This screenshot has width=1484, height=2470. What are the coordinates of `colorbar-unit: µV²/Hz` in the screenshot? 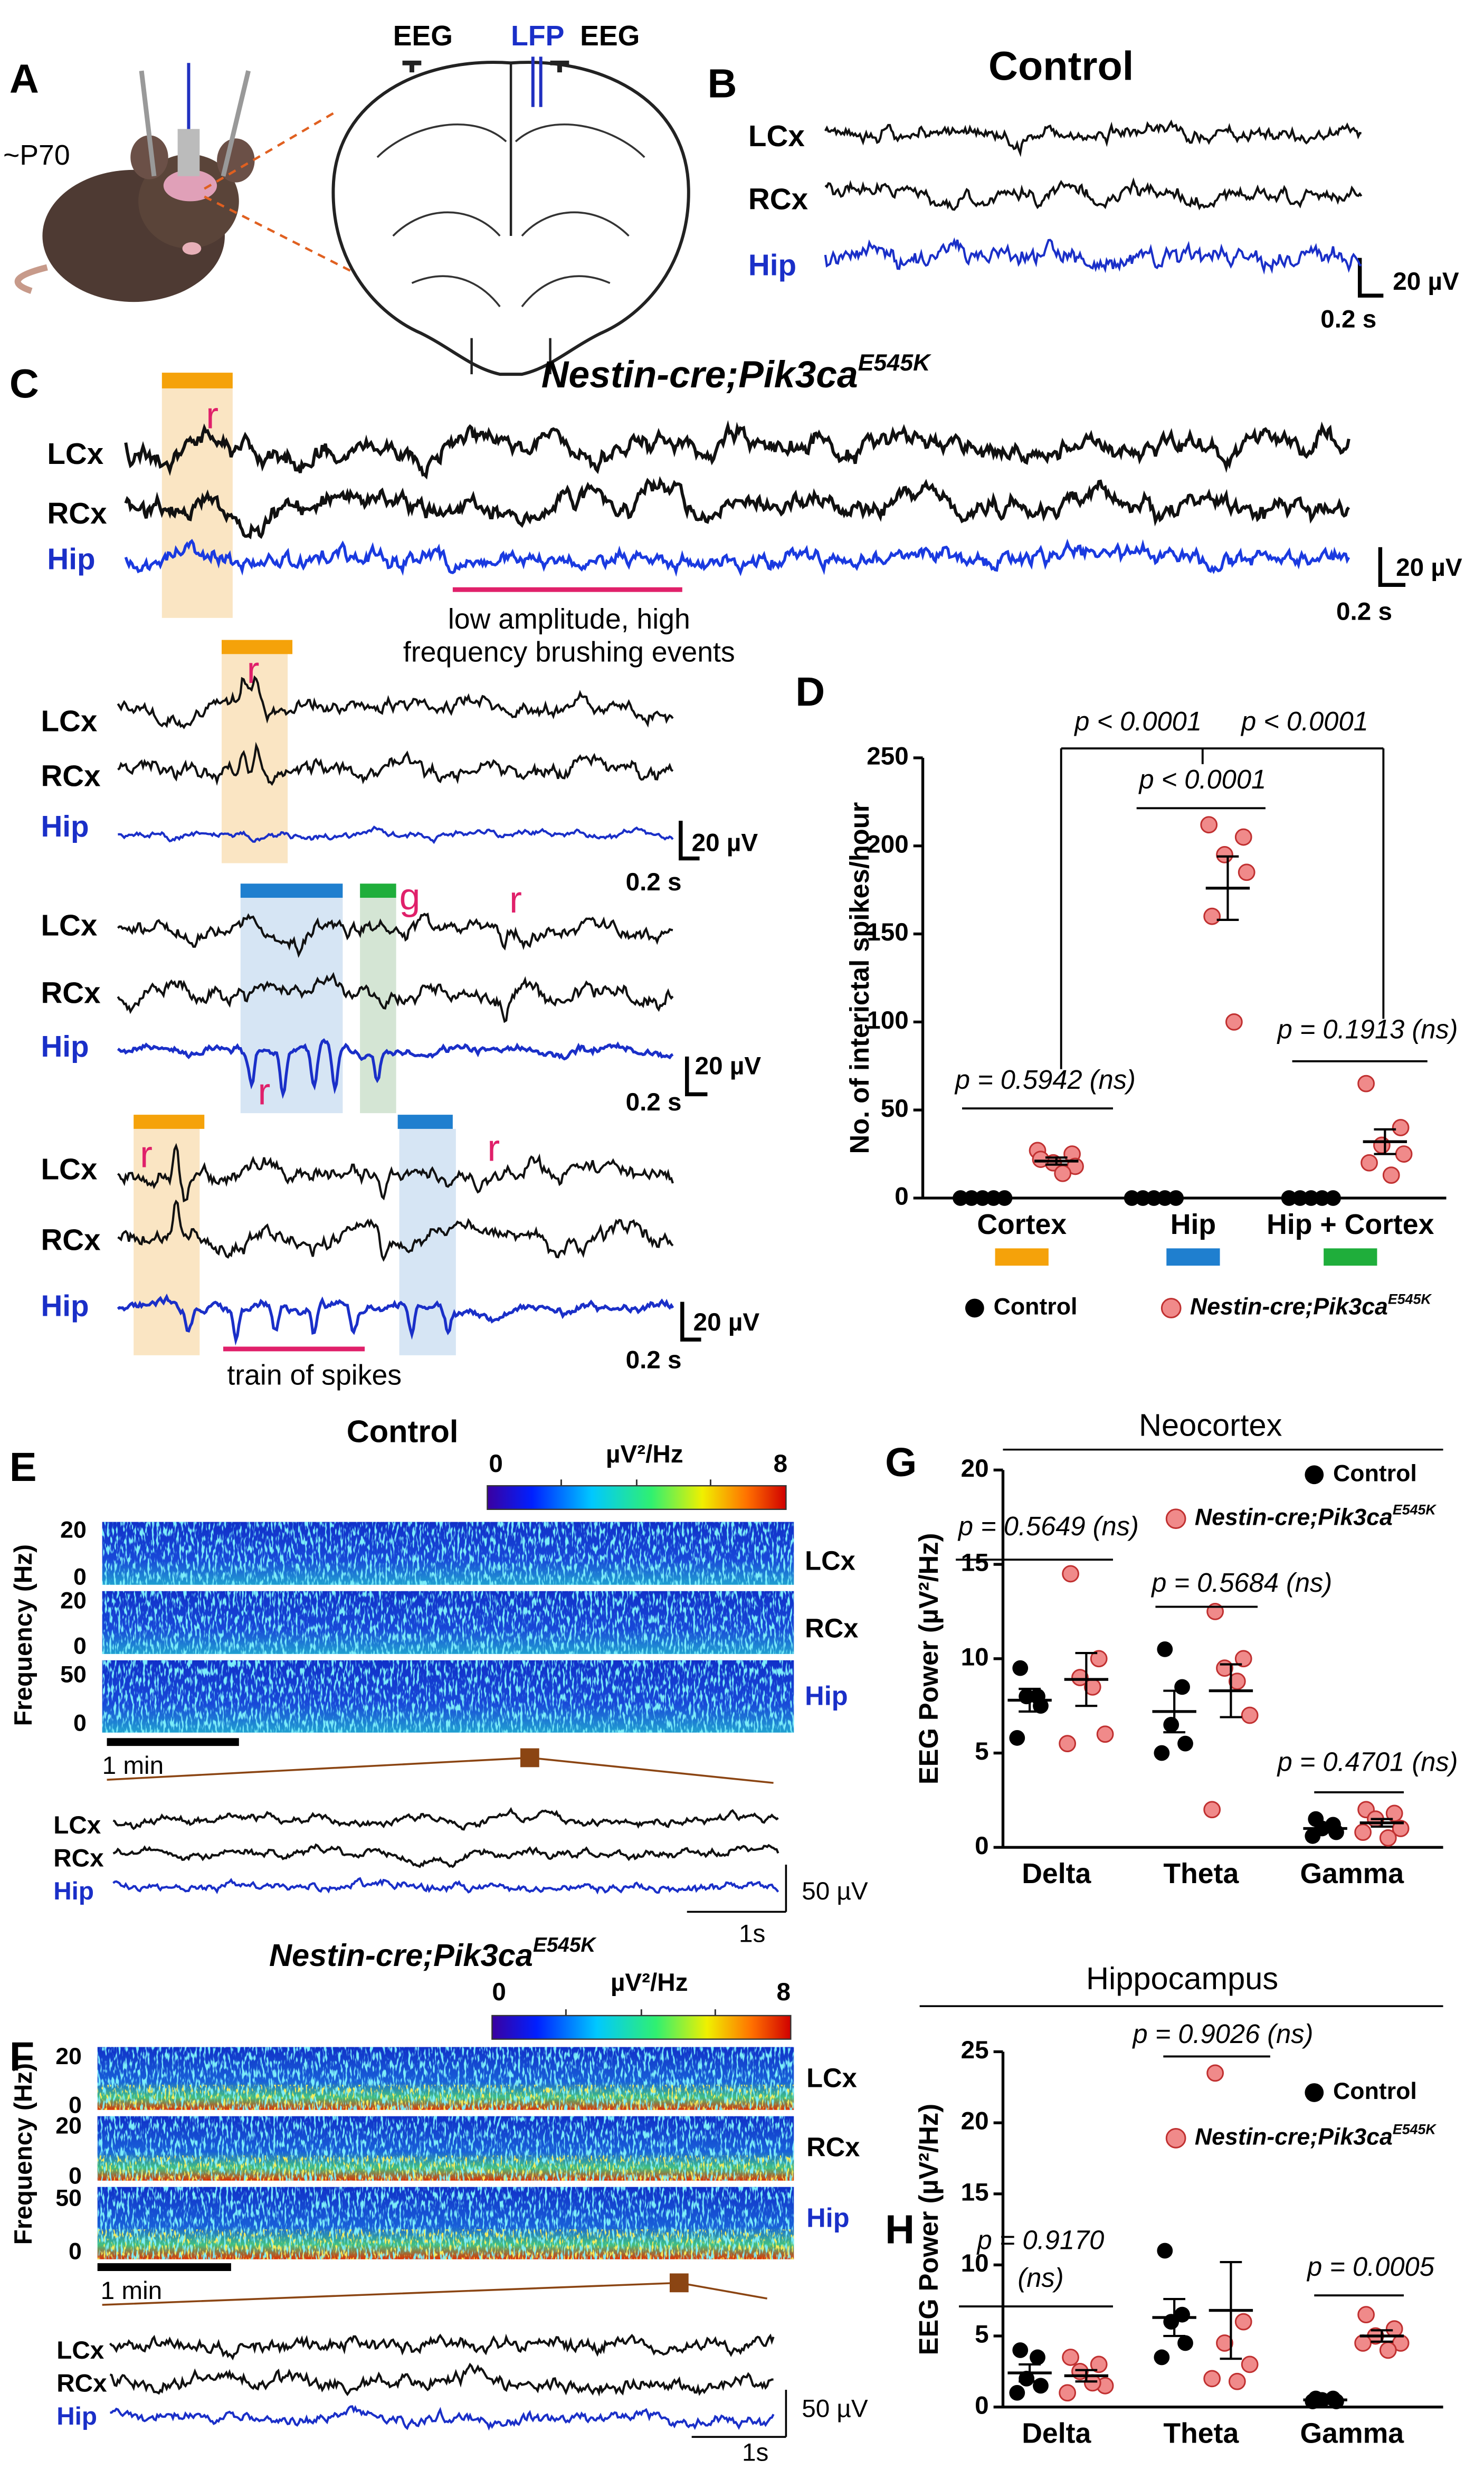 It's located at (650, 1983).